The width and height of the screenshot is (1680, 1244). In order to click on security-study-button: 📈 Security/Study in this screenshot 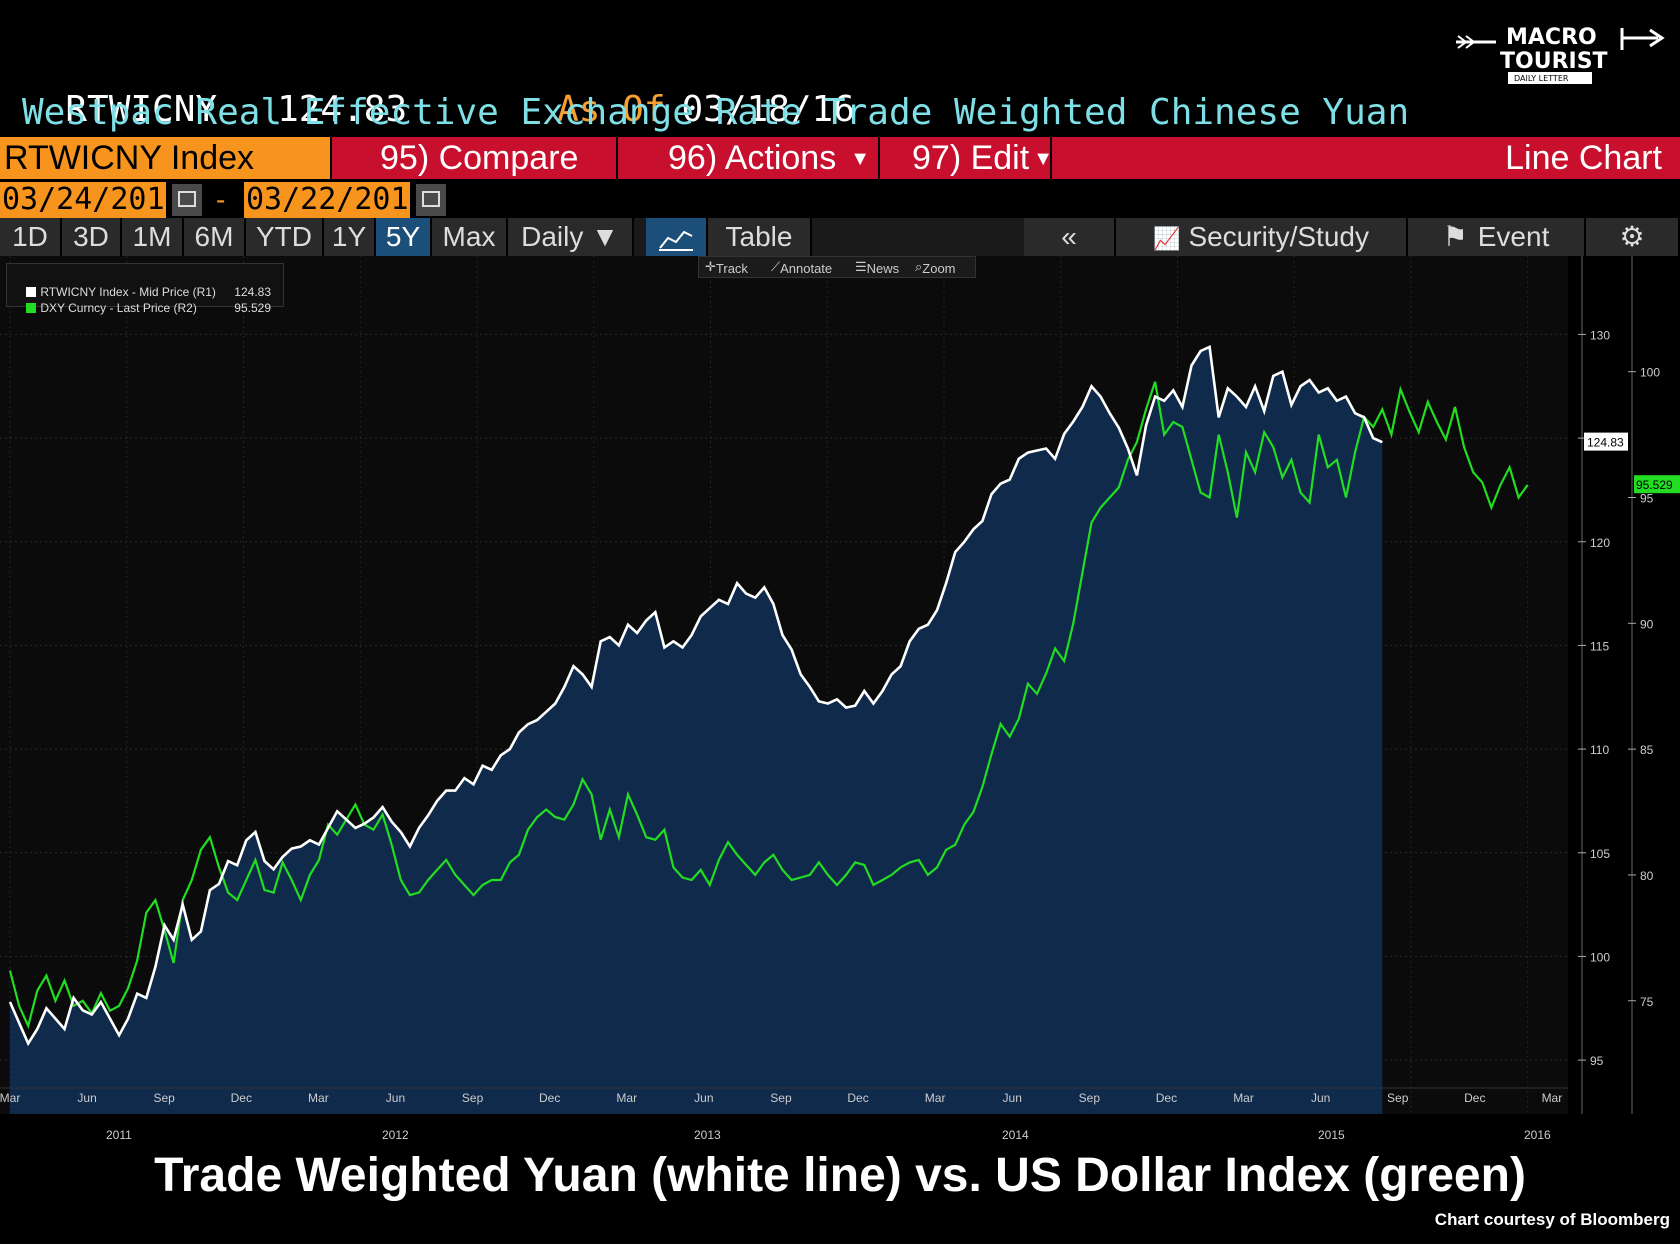, I will do `click(1262, 237)`.